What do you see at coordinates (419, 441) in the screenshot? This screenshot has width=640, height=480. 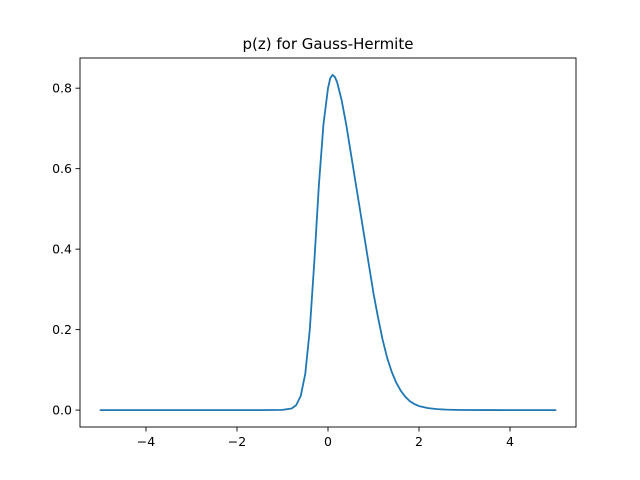 I see `x-tick-label: 2` at bounding box center [419, 441].